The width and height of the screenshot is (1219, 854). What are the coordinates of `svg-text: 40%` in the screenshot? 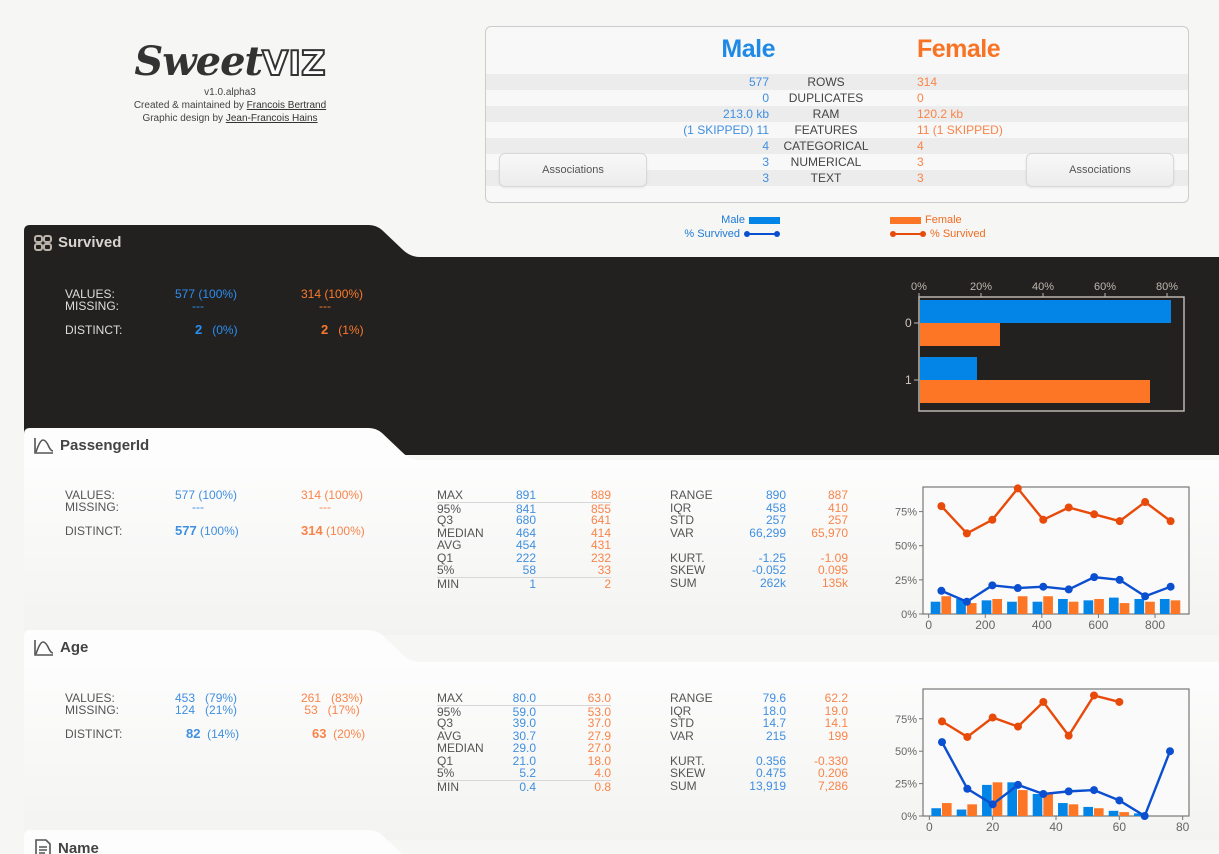 It's located at (1043, 287).